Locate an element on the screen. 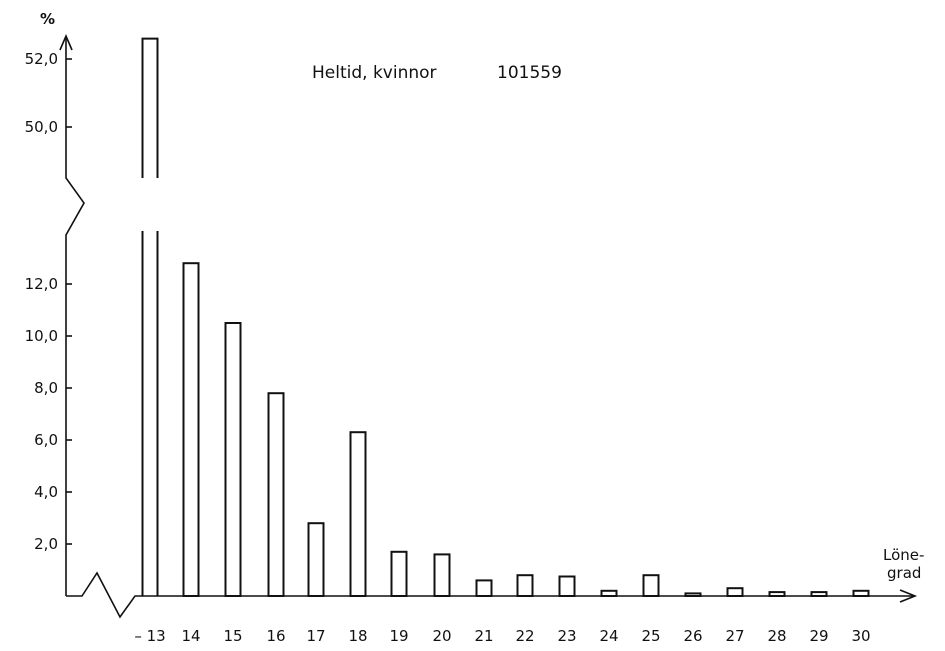  y-tick-label: 10,0 is located at coordinates (41, 336).